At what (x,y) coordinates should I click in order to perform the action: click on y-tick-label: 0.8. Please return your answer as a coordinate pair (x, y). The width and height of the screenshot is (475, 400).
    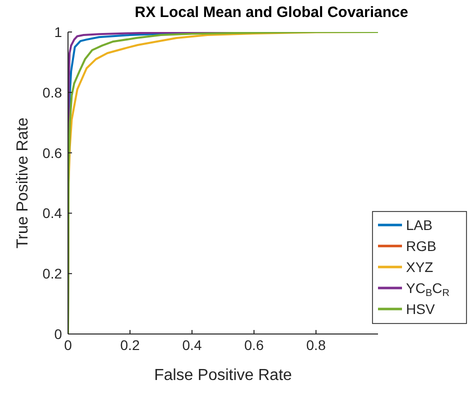
    Looking at the image, I should click on (52, 92).